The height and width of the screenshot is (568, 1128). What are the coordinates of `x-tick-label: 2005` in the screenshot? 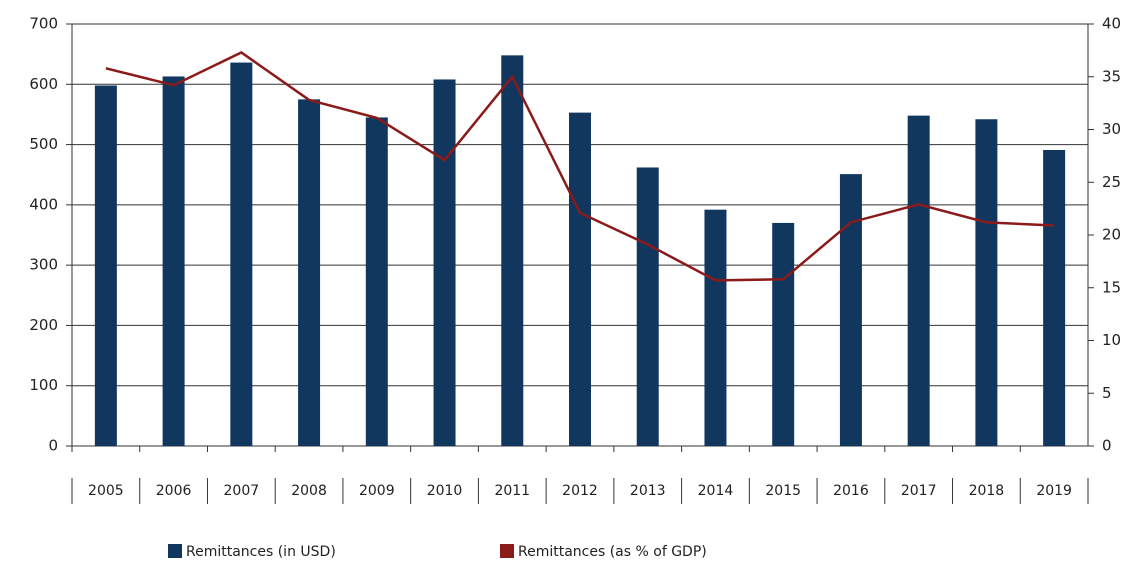 It's located at (106, 491).